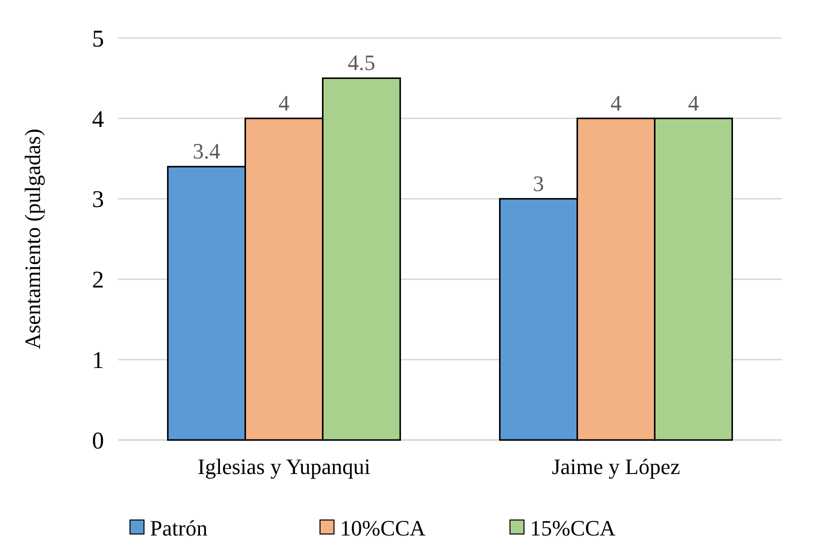 Image resolution: width=814 pixels, height=542 pixels. I want to click on x-tick-label: Jaime y López, so click(616, 466).